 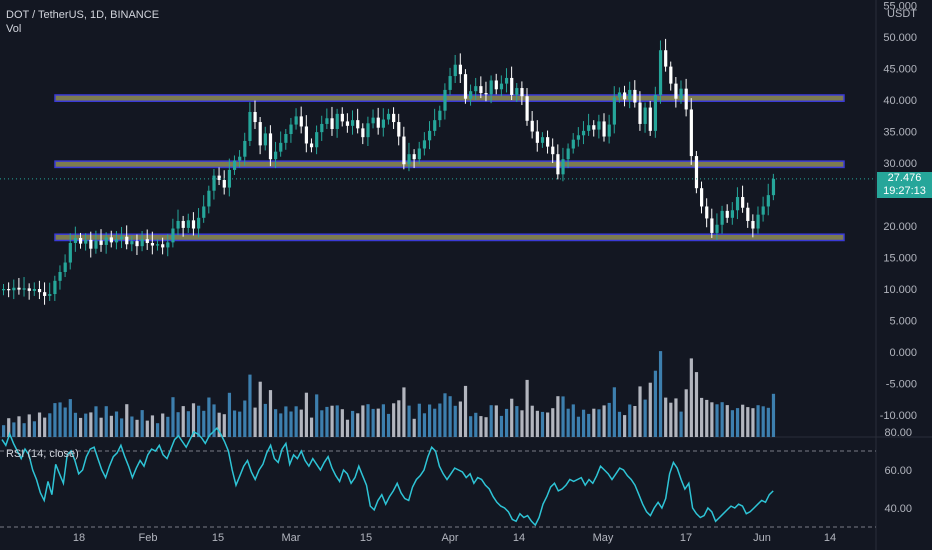 What do you see at coordinates (148, 538) in the screenshot?
I see `x-tick-label: Feb` at bounding box center [148, 538].